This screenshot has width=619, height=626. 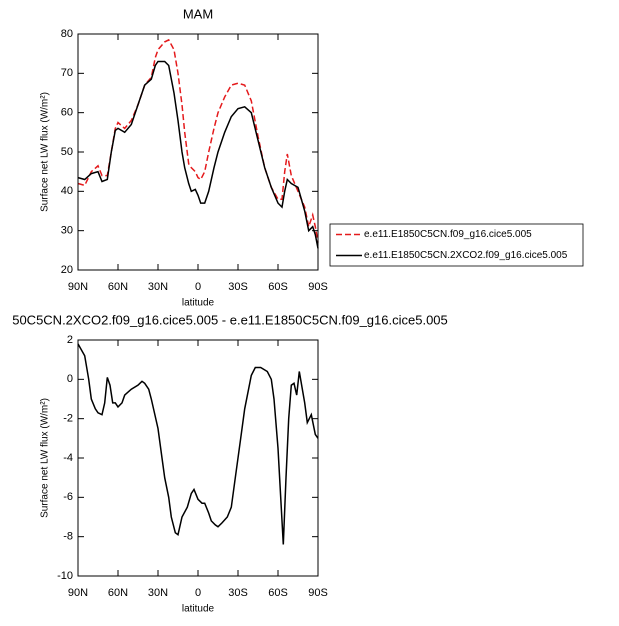 What do you see at coordinates (67, 113) in the screenshot?
I see `y-tick-label: 60` at bounding box center [67, 113].